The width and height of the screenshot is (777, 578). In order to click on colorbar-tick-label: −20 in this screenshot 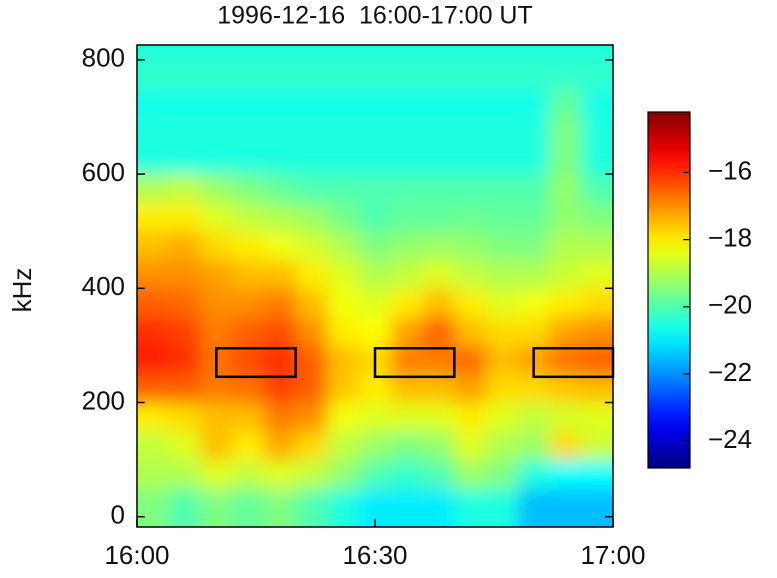, I will do `click(730, 305)`.